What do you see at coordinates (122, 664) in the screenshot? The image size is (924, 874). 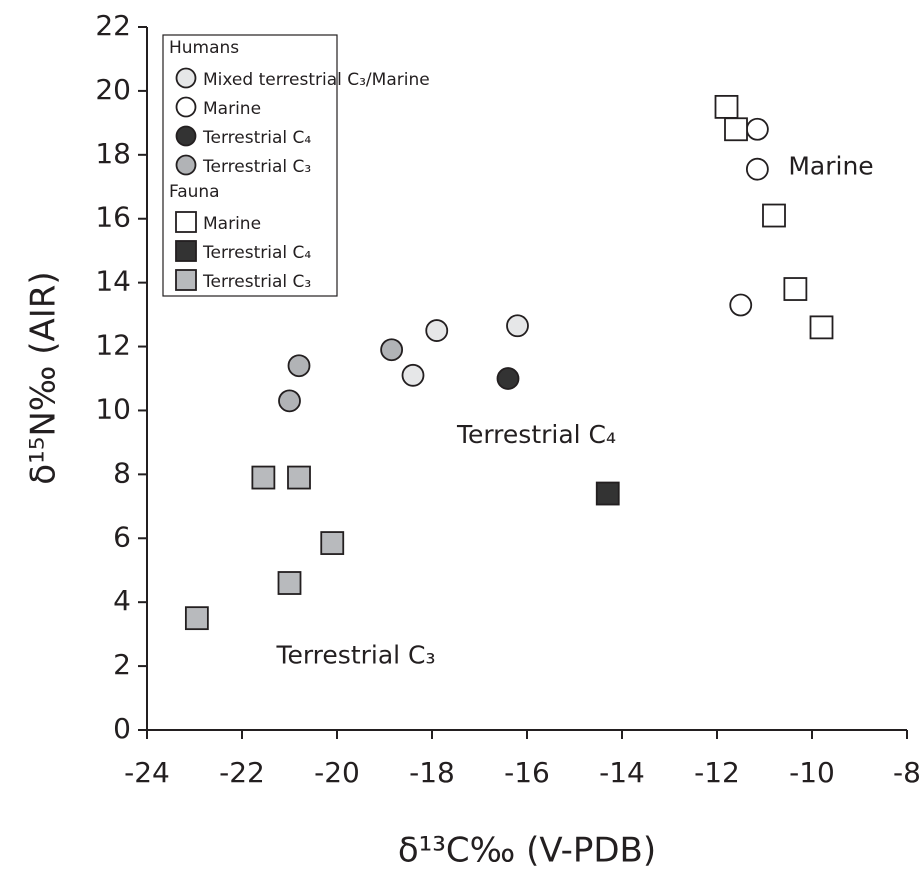 I see `y-tick-label: 2` at bounding box center [122, 664].